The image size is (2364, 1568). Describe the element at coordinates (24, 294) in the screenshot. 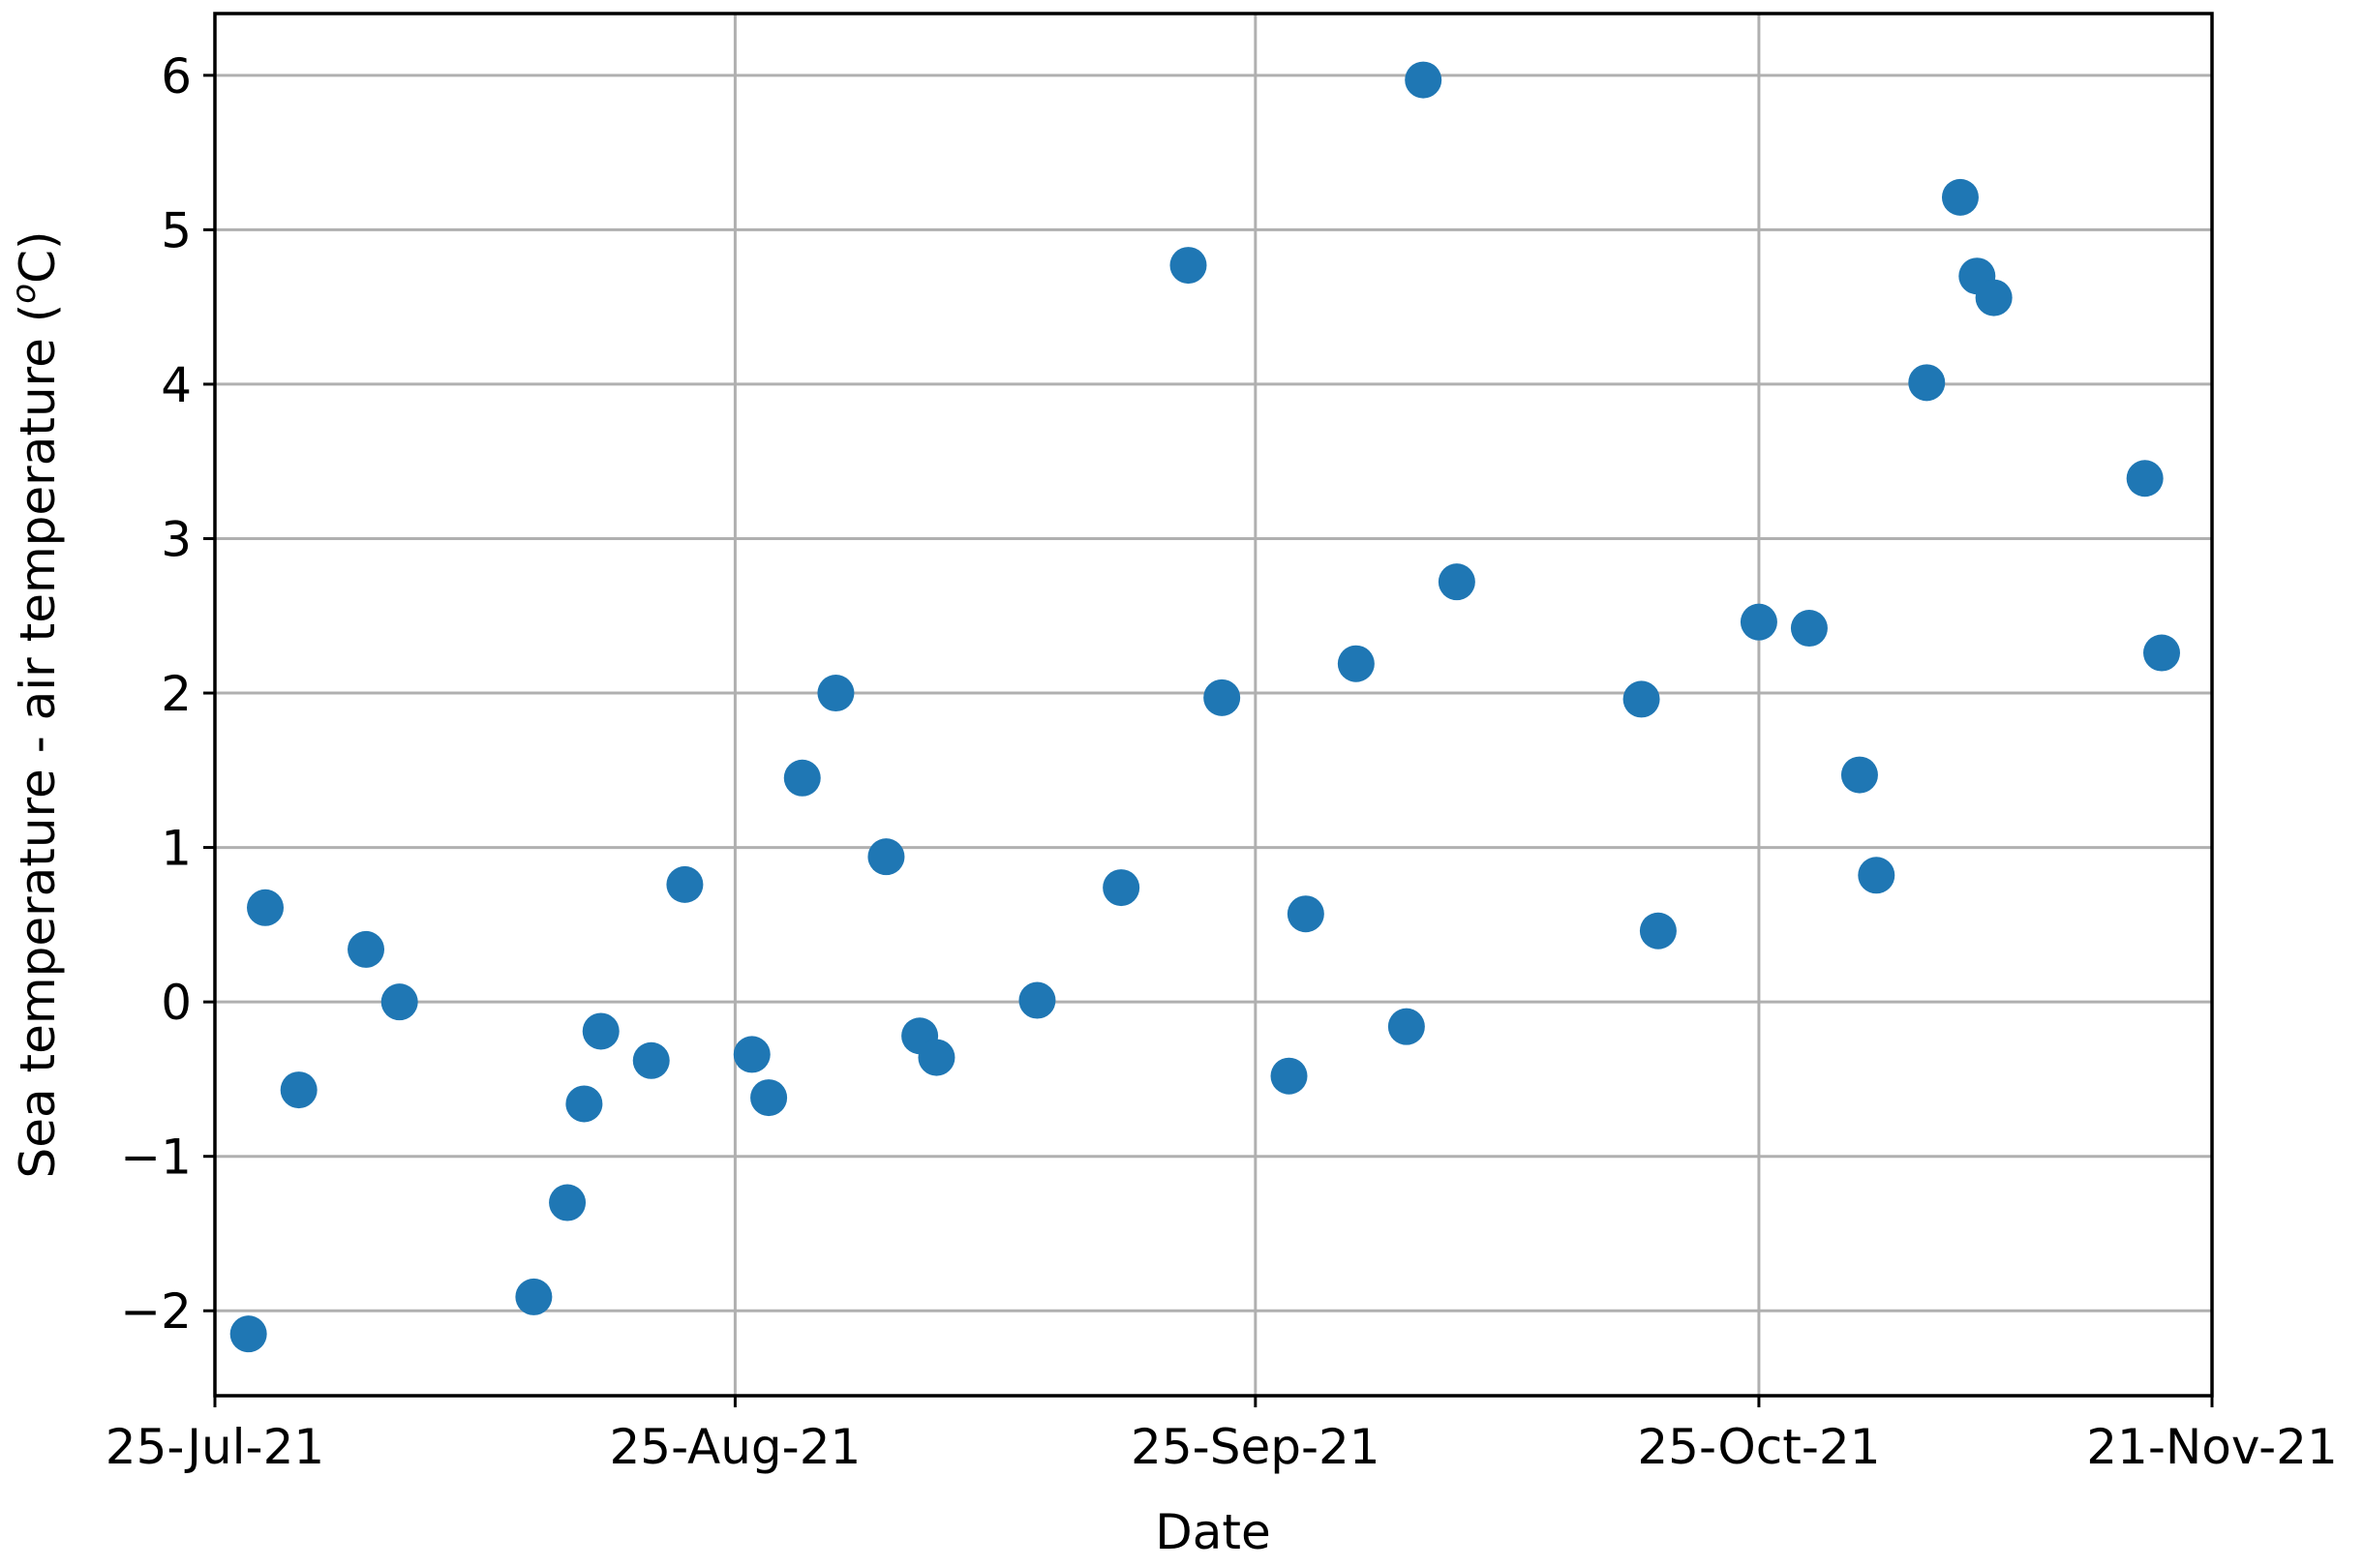

I see `y-axis-label-superscript: o` at that location.